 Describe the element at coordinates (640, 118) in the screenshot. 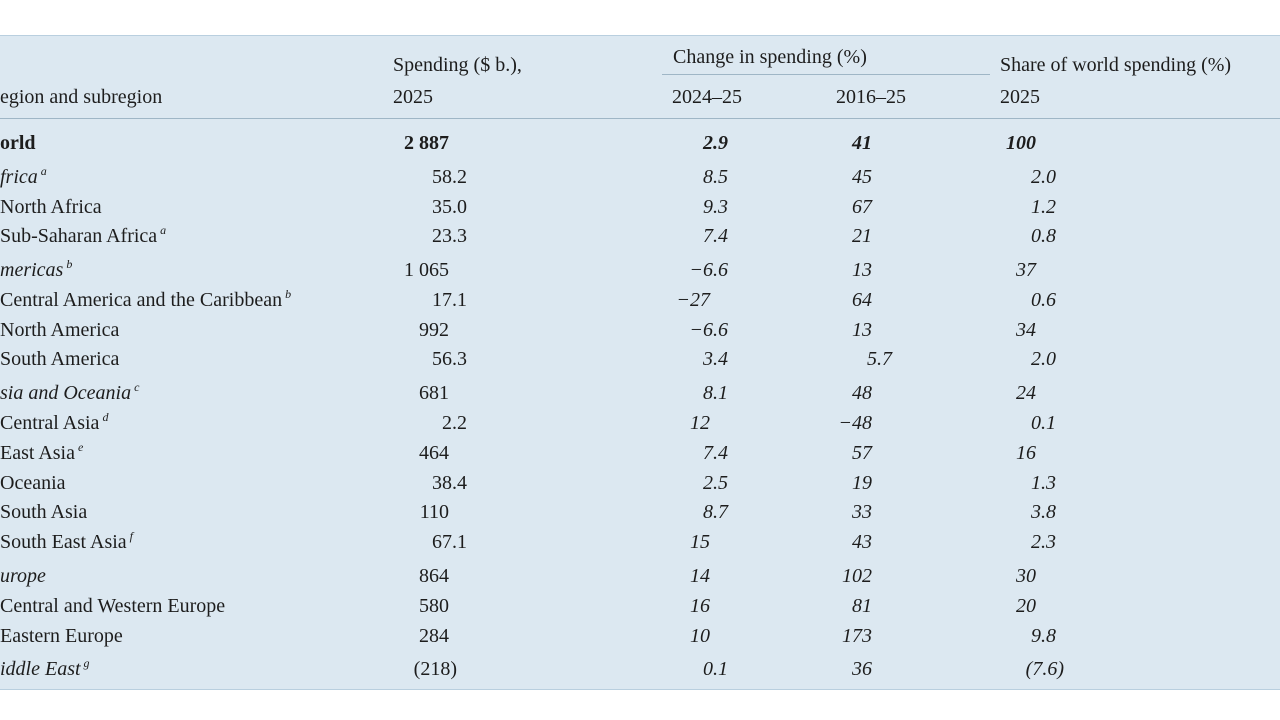

I see `header-bottom-rule` at that location.